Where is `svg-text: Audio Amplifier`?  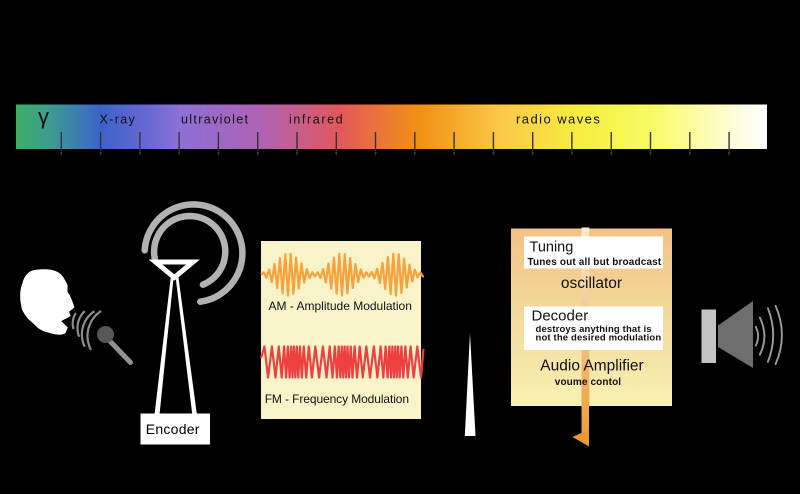
svg-text: Audio Amplifier is located at coordinates (591, 366).